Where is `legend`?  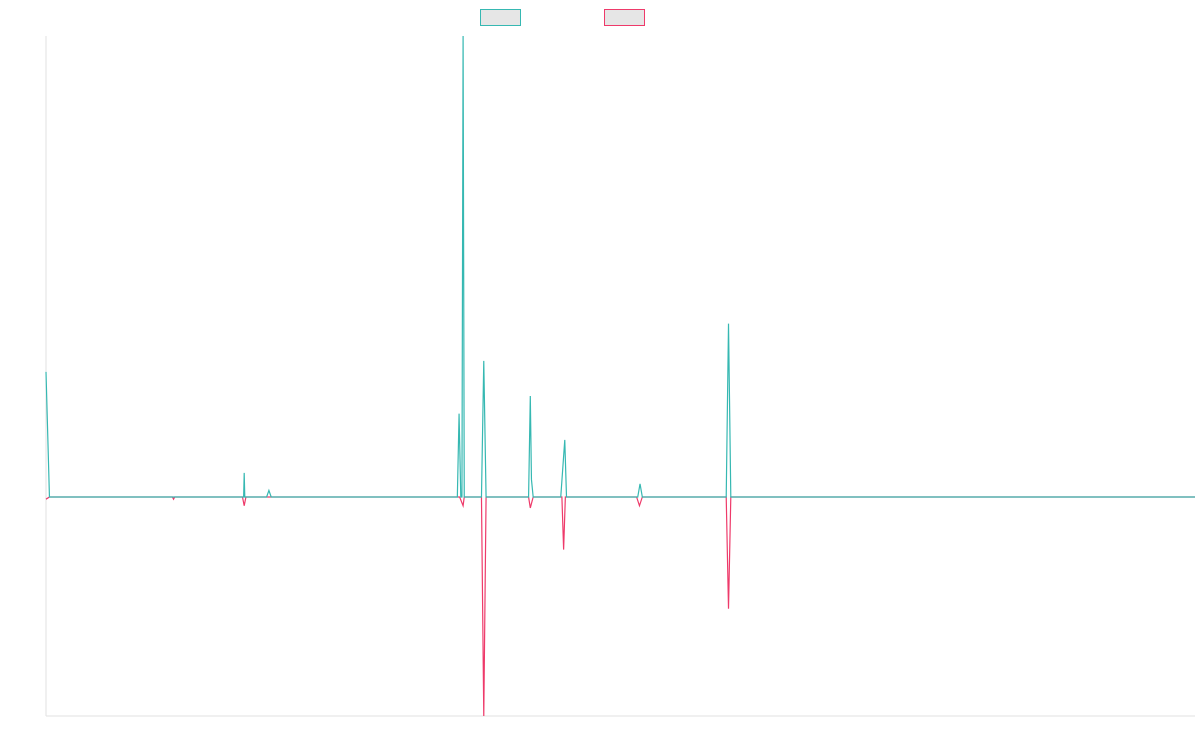
legend is located at coordinates (562, 17).